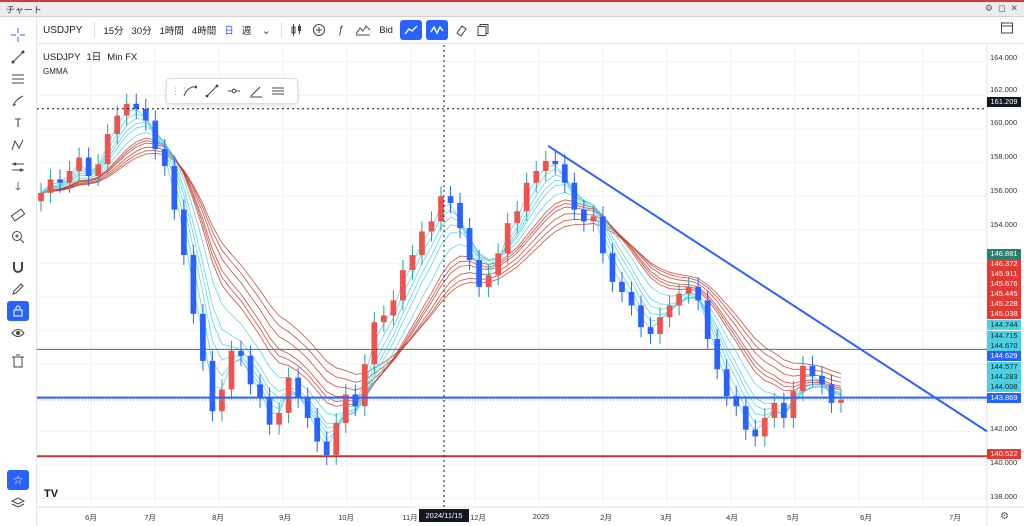  Describe the element at coordinates (256, 91) in the screenshot. I see `highlighter-icon` at that location.